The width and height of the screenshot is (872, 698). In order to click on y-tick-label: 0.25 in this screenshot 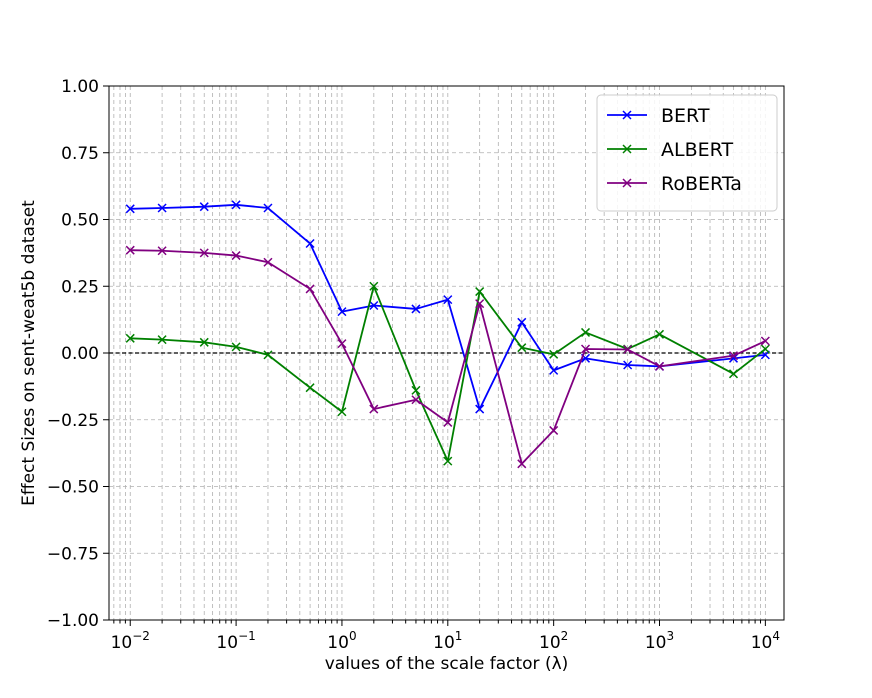, I will do `click(80, 287)`.